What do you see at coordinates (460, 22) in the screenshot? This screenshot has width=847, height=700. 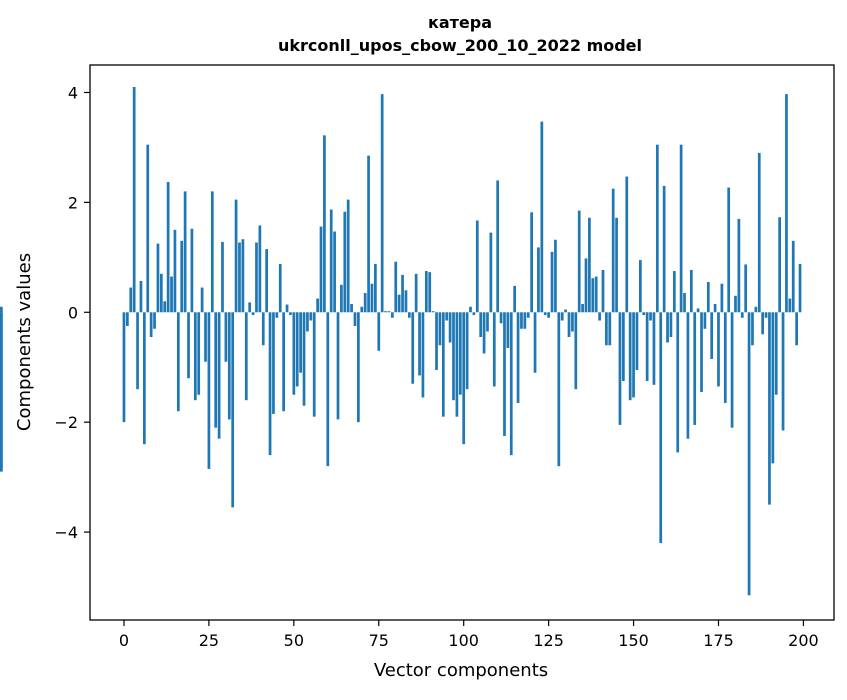 I see `chart-title: катера` at bounding box center [460, 22].